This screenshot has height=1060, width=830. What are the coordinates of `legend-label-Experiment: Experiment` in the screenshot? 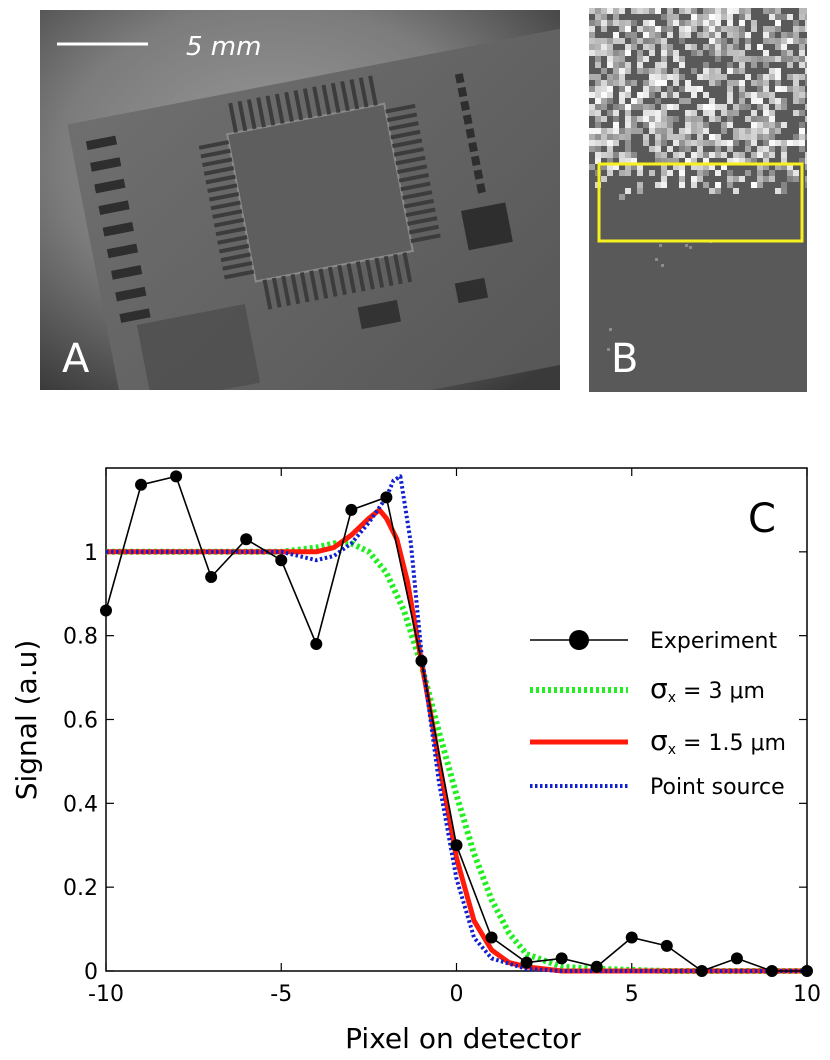 It's located at (713, 641).